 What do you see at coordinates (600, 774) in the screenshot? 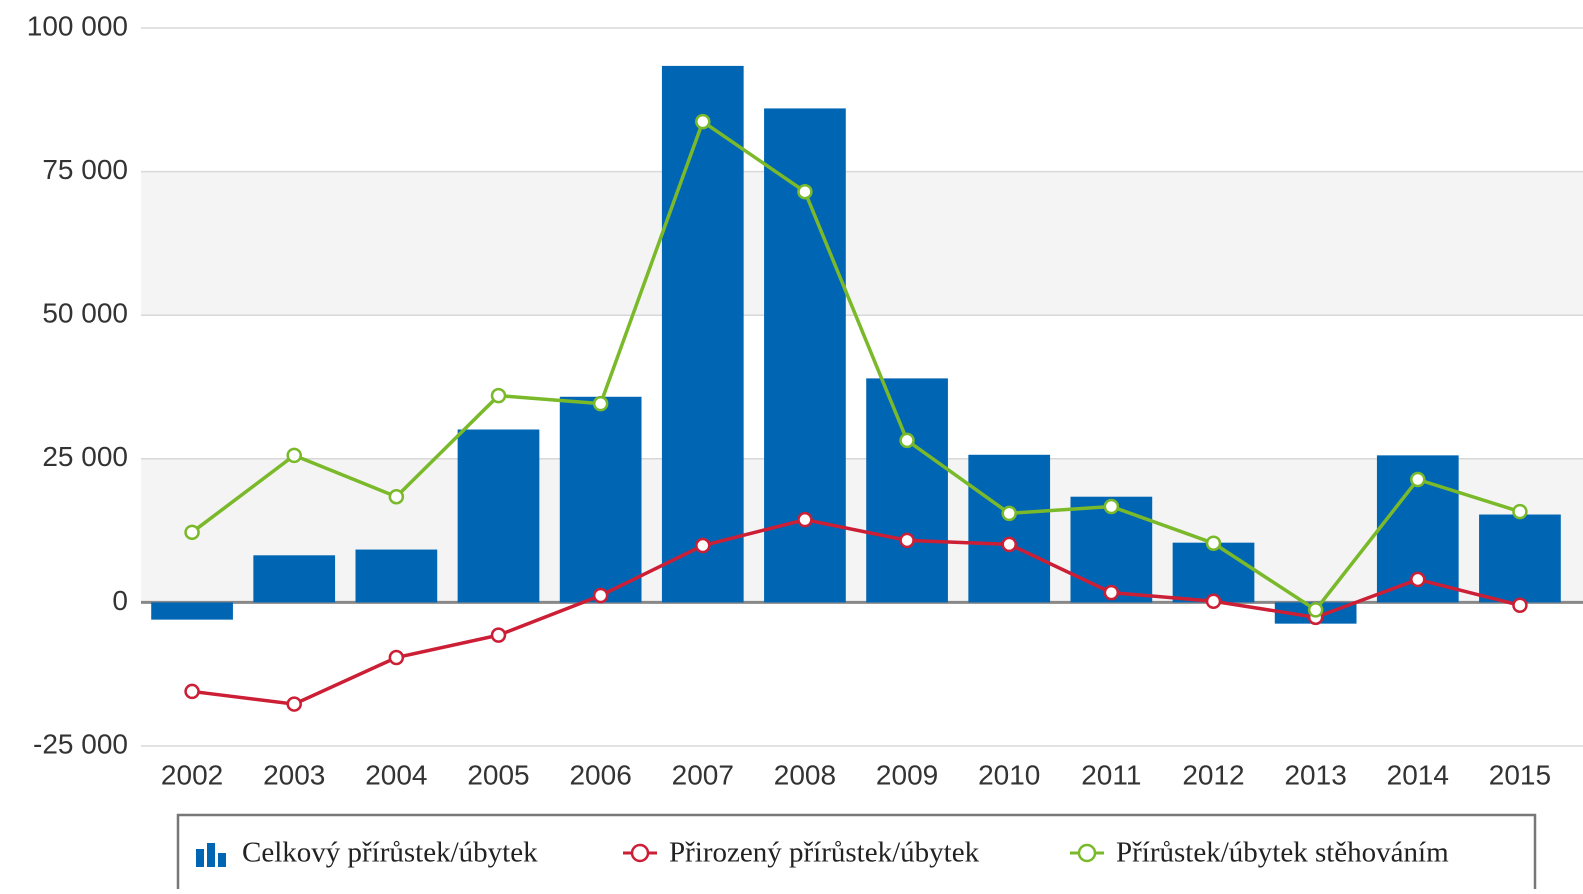
I see `x-tick-label: 2006` at bounding box center [600, 774].